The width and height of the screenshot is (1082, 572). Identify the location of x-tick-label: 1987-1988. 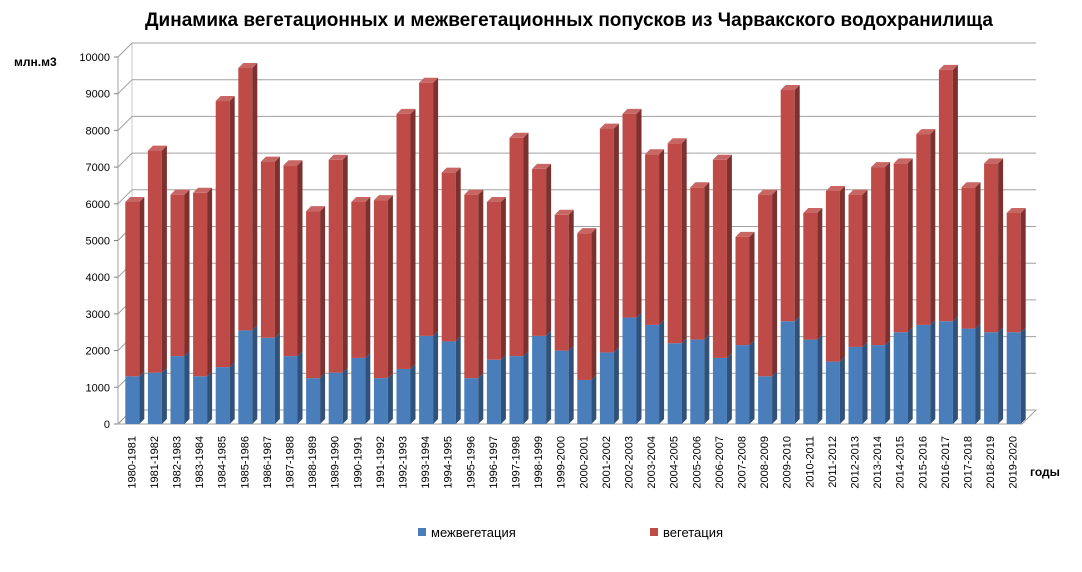
(291, 462).